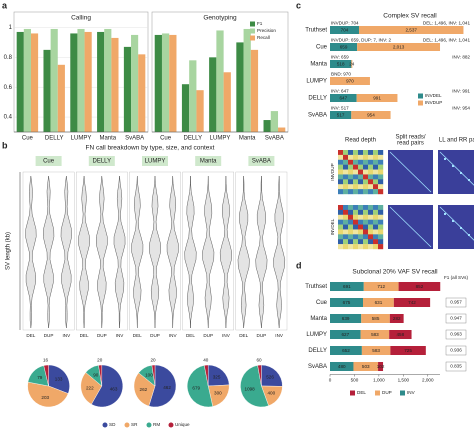 Image resolution: width=474 pixels, height=434 pixels. What do you see at coordinates (167, 387) in the screenshot?
I see `slice-label: 462` at bounding box center [167, 387].